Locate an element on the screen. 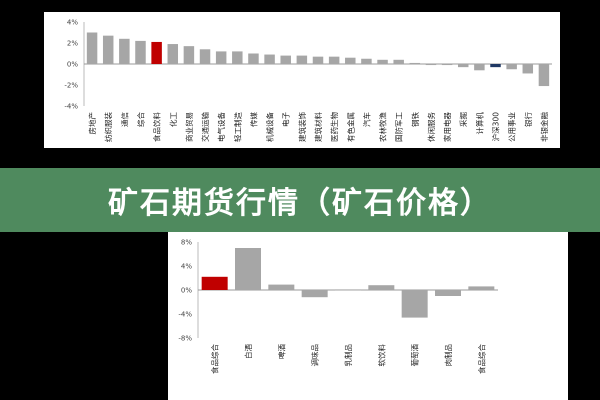 The width and height of the screenshot is (600, 400). category-label: 综合 is located at coordinates (140, 119).